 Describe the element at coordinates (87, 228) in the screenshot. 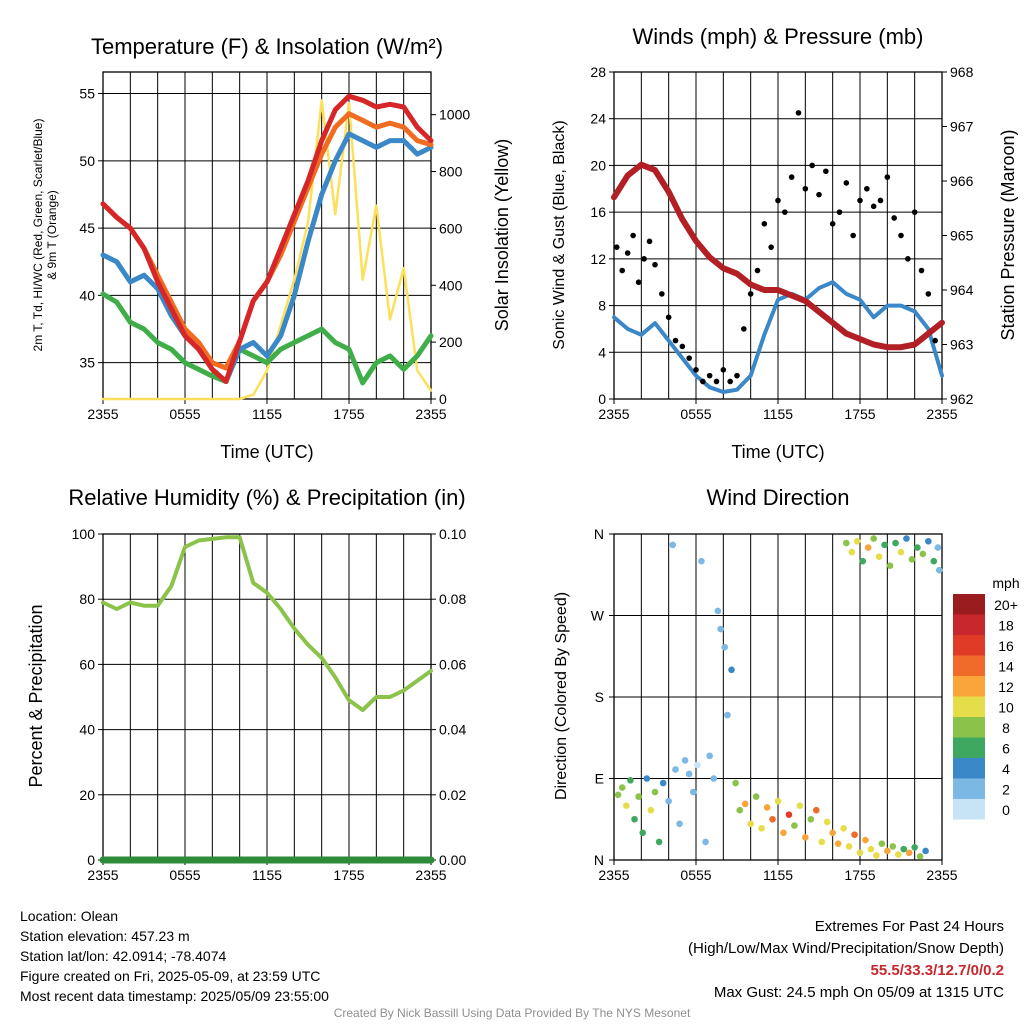

I see `temp-ytick-label-left: 45` at that location.